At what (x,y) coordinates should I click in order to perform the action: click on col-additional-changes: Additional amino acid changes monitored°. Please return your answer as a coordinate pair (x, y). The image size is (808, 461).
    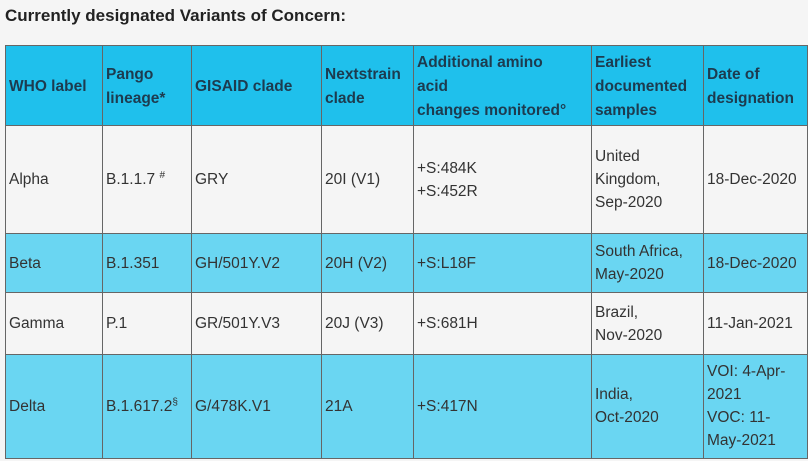
    Looking at the image, I should click on (502, 85).